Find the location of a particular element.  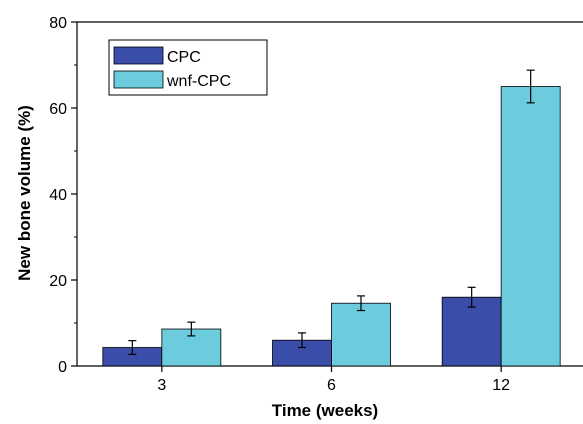

legend-label-wnf-cpc: wnf-CPC is located at coordinates (198, 81).